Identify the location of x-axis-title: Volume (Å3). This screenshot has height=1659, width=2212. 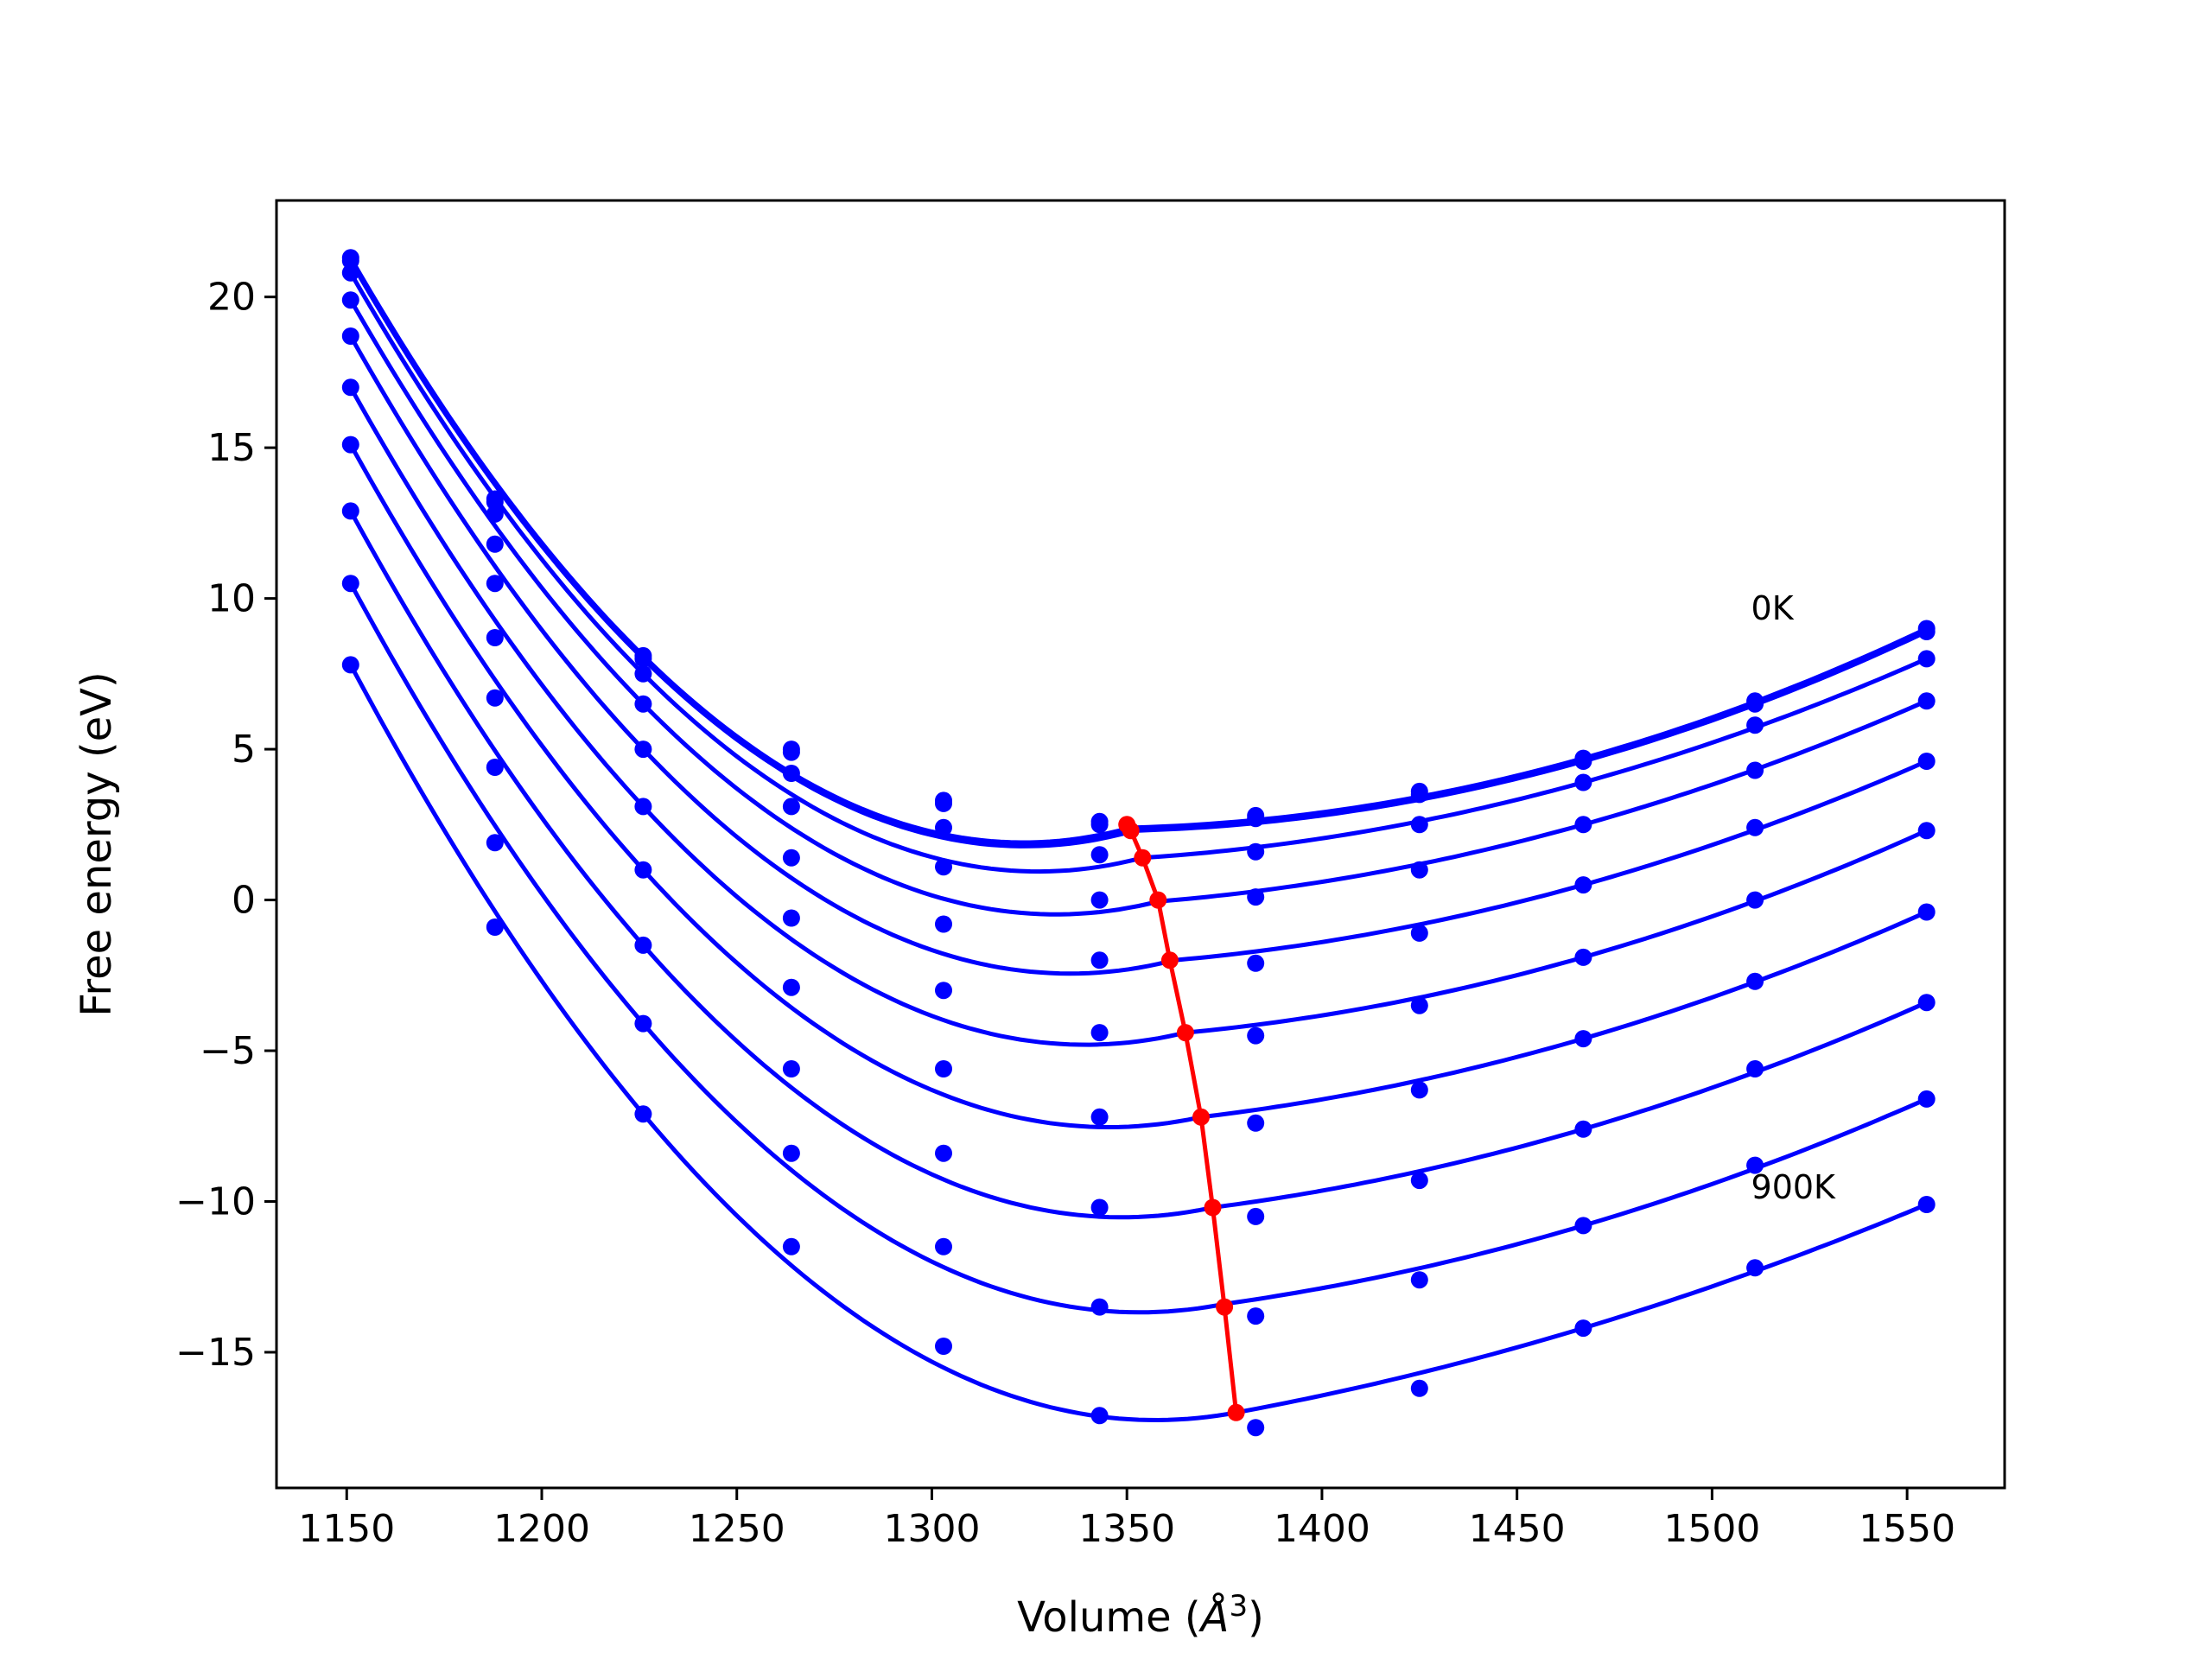
(1140, 1615).